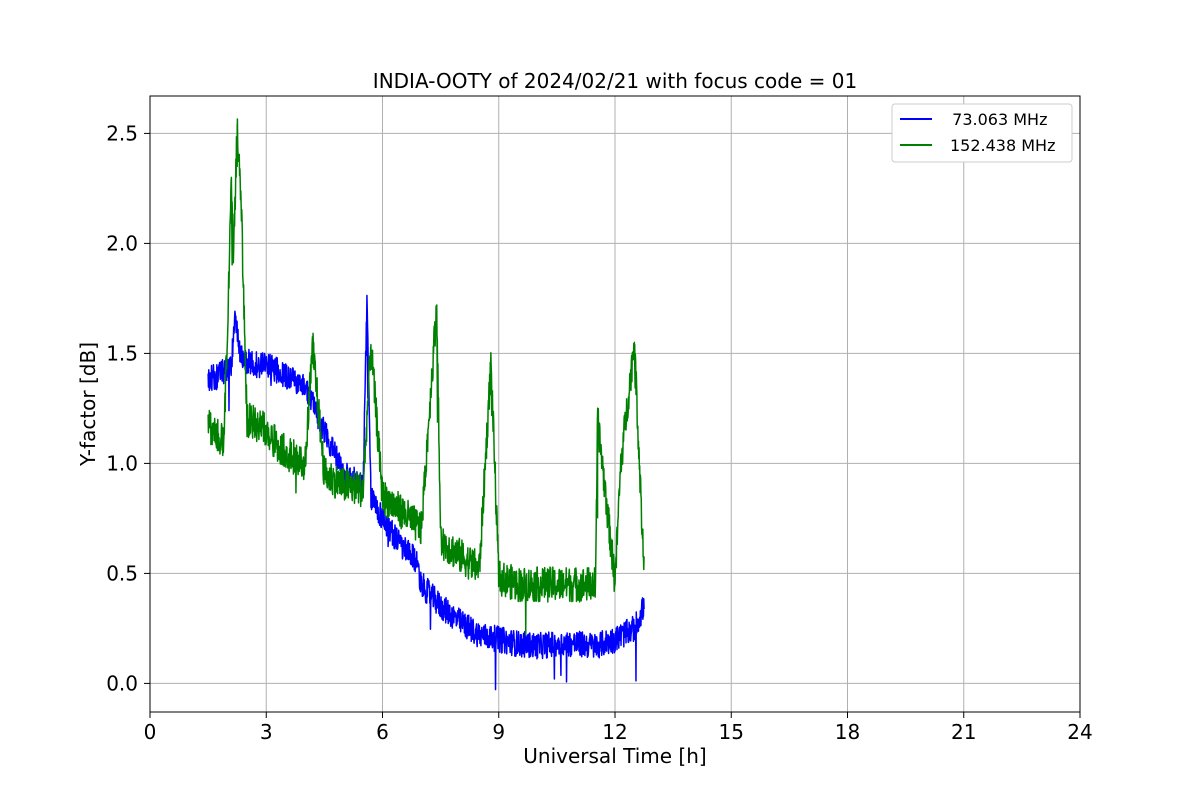  I want to click on x-tick-label: 0, so click(150, 732).